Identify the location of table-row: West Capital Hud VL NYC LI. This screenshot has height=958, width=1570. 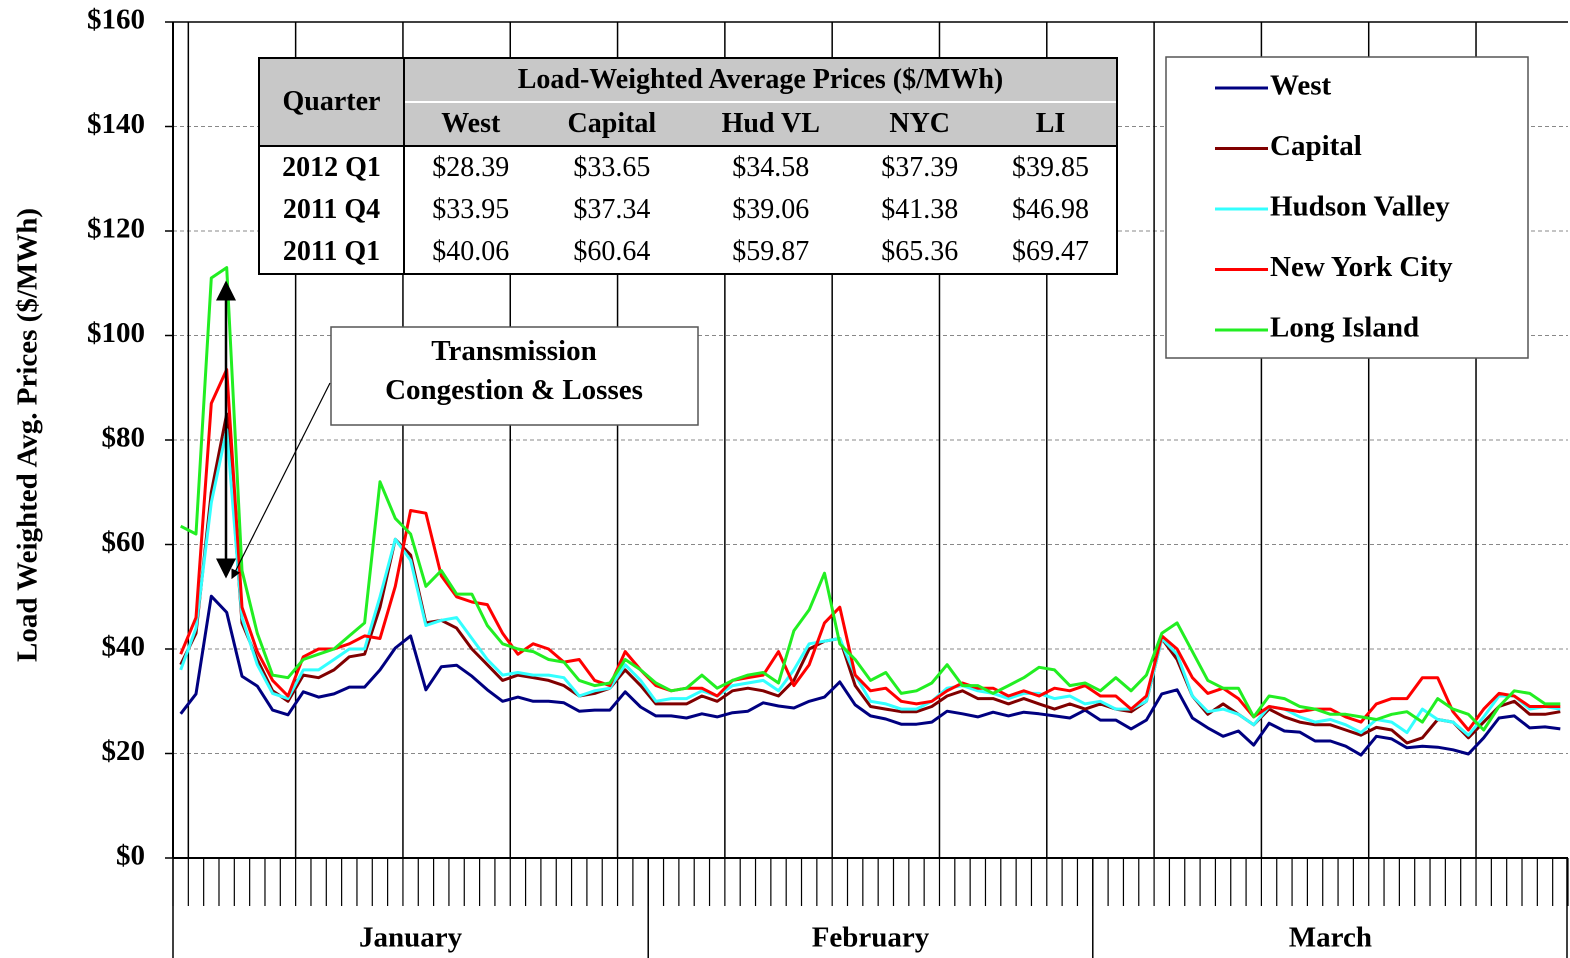
(688, 124).